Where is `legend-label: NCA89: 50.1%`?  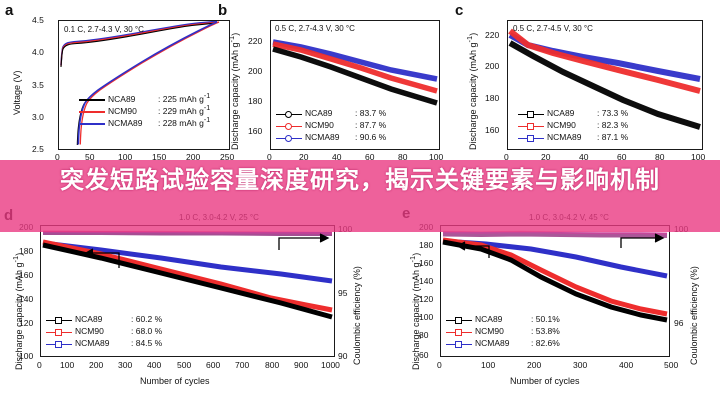
legend-label: NCA89: 50.1% is located at coordinates (517, 319).